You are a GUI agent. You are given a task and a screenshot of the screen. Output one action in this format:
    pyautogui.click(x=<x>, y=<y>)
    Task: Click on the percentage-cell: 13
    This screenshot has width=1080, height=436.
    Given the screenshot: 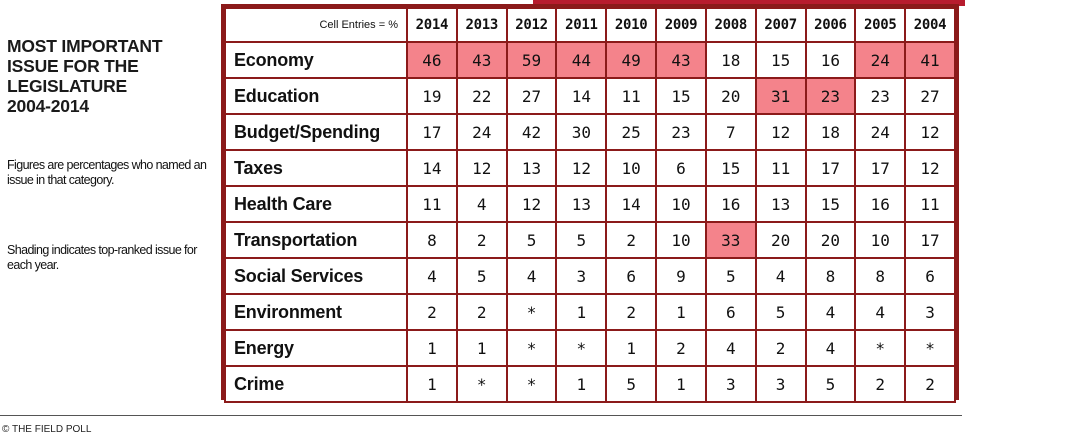 What is the action you would take?
    pyautogui.click(x=531, y=168)
    